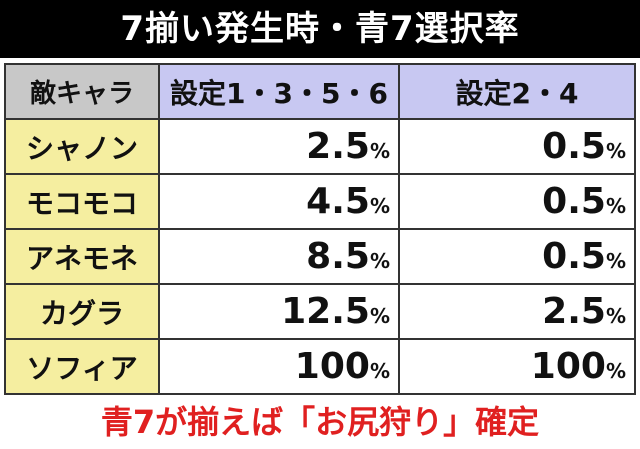 The width and height of the screenshot is (640, 449). I want to click on header-row: 敵キャラ 設定1・3・5・6 設定2・4, so click(320, 91).